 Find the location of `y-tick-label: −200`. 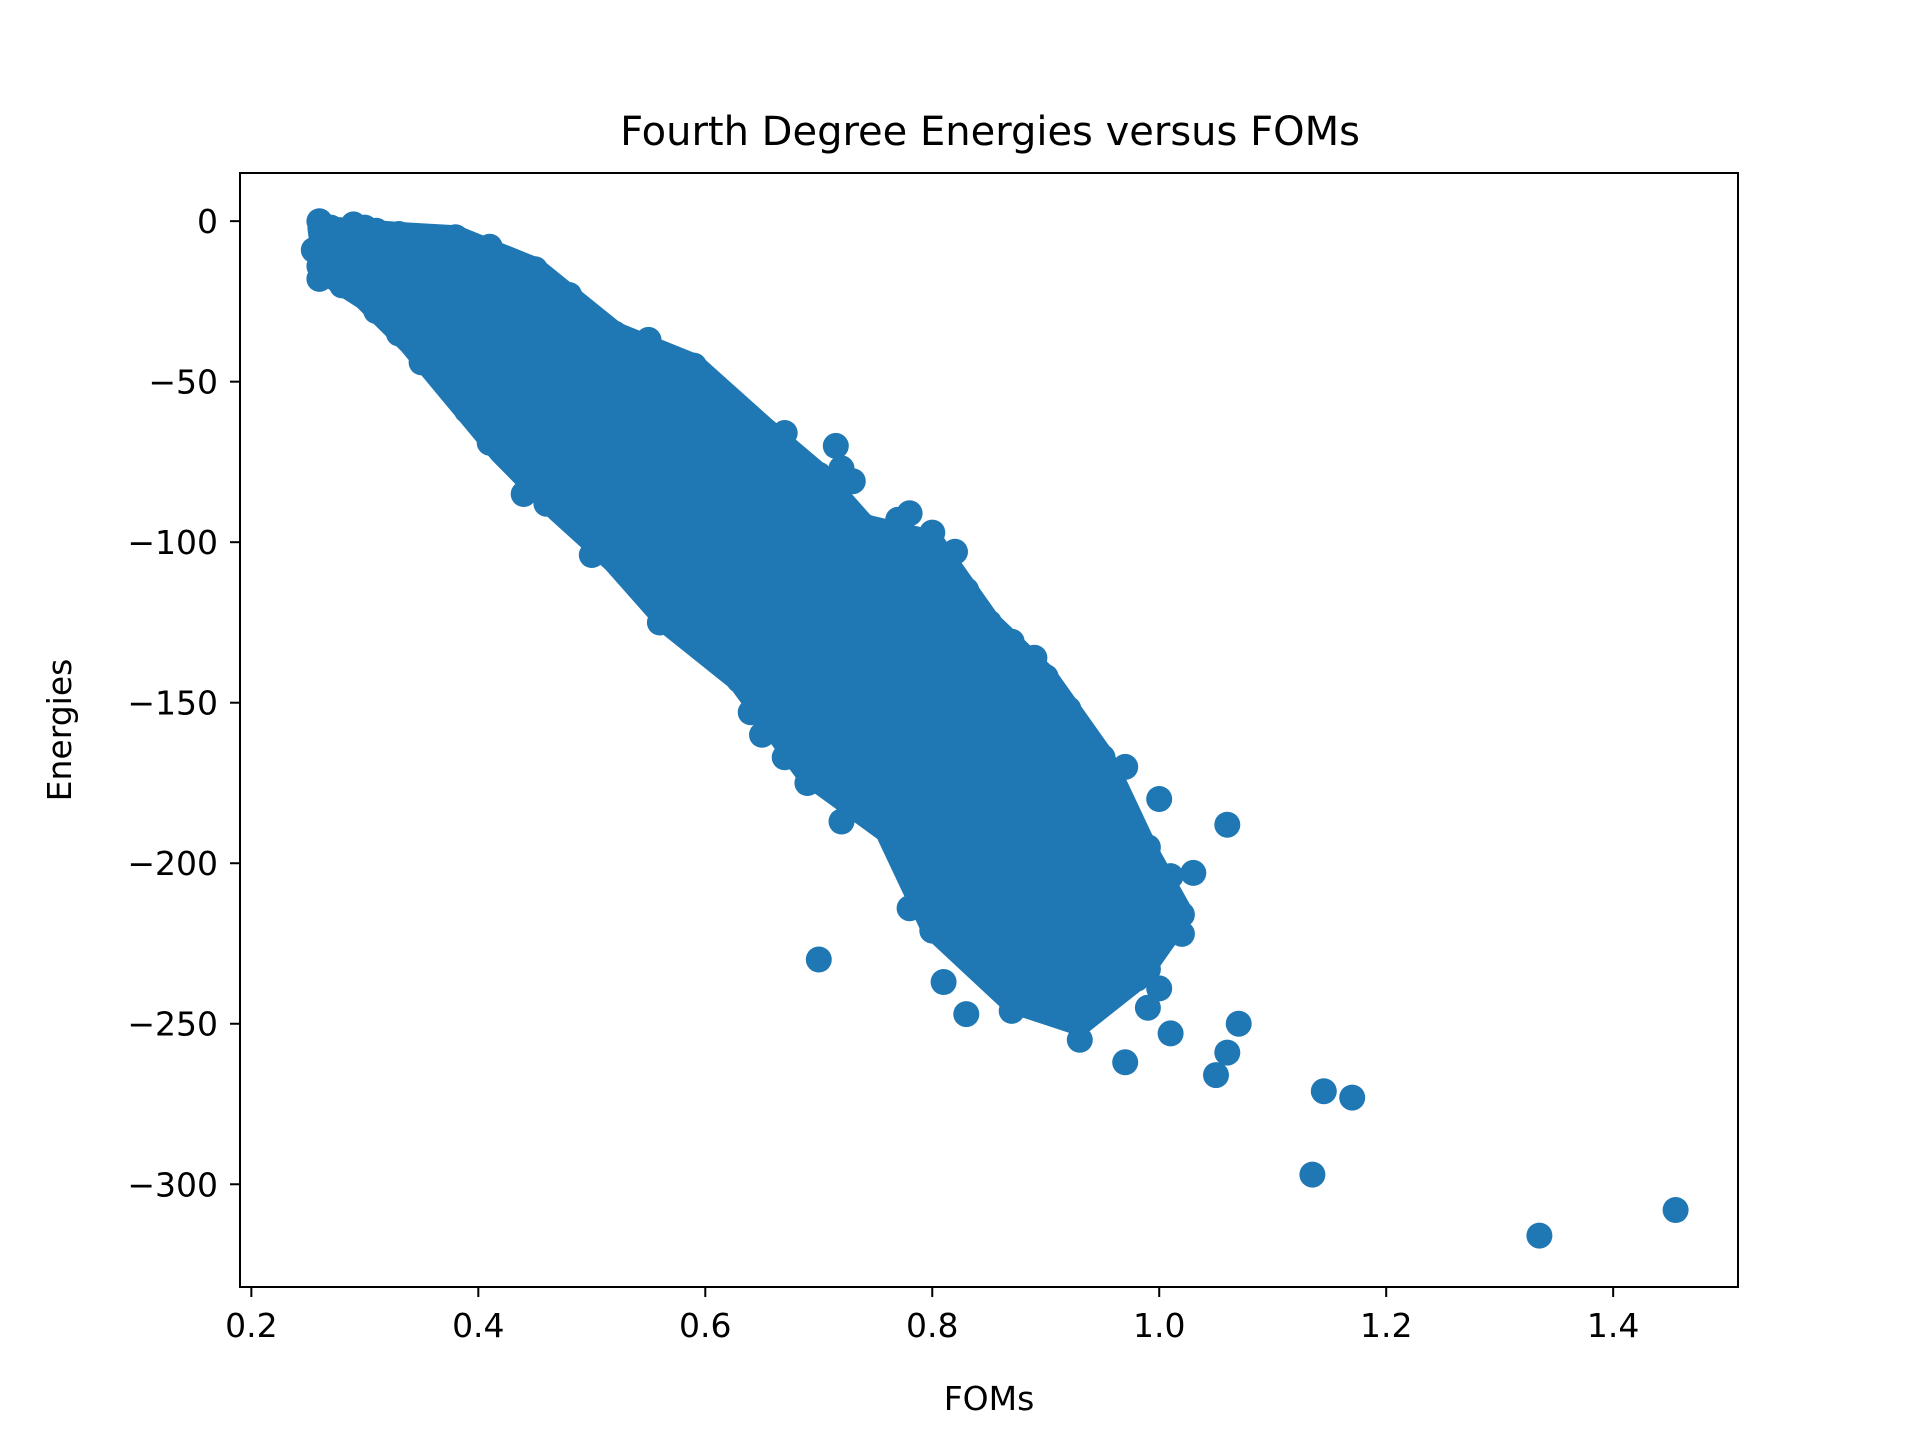

y-tick-label: −200 is located at coordinates (172, 863).